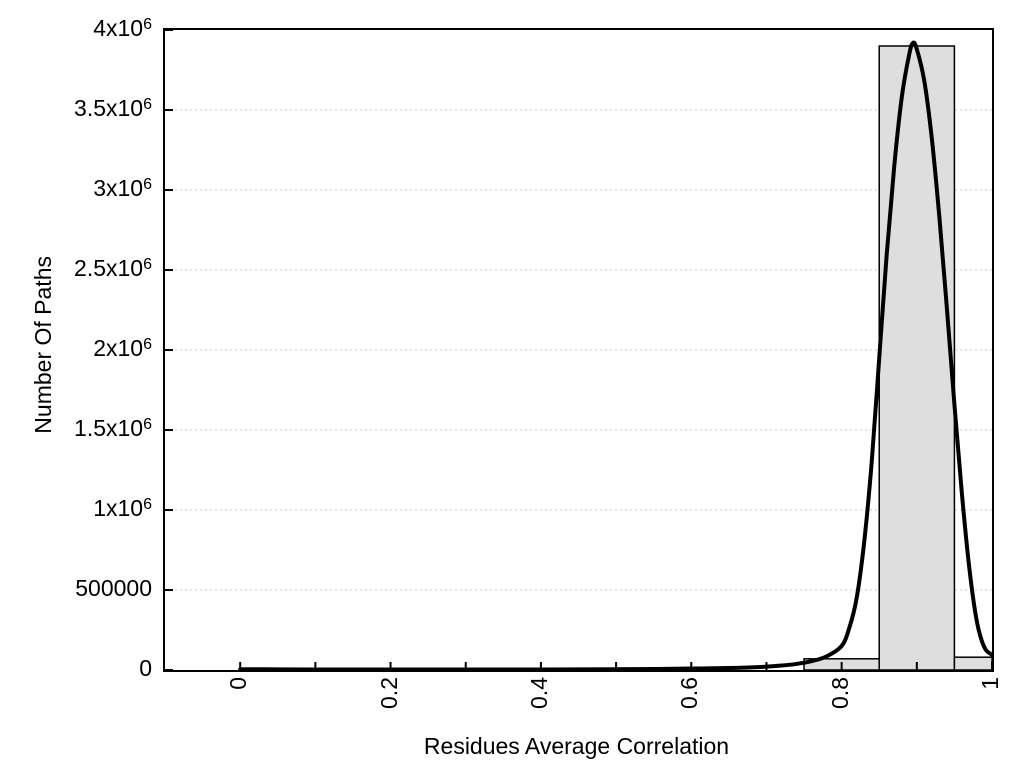  What do you see at coordinates (145, 668) in the screenshot?
I see `y-tick-label: 0` at bounding box center [145, 668].